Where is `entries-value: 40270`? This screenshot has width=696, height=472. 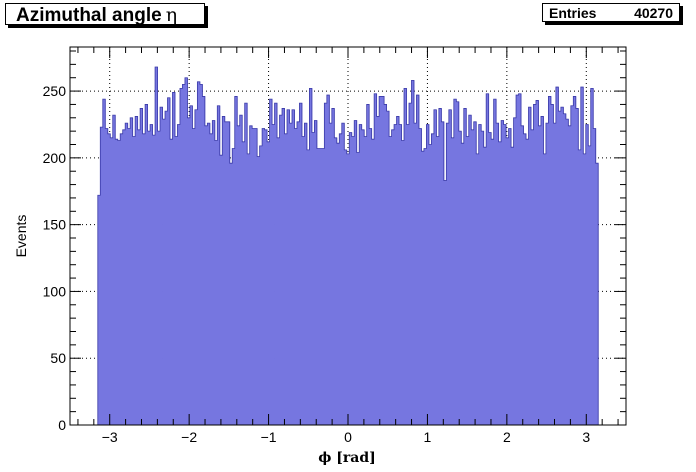 entries-value: 40270 is located at coordinates (653, 13).